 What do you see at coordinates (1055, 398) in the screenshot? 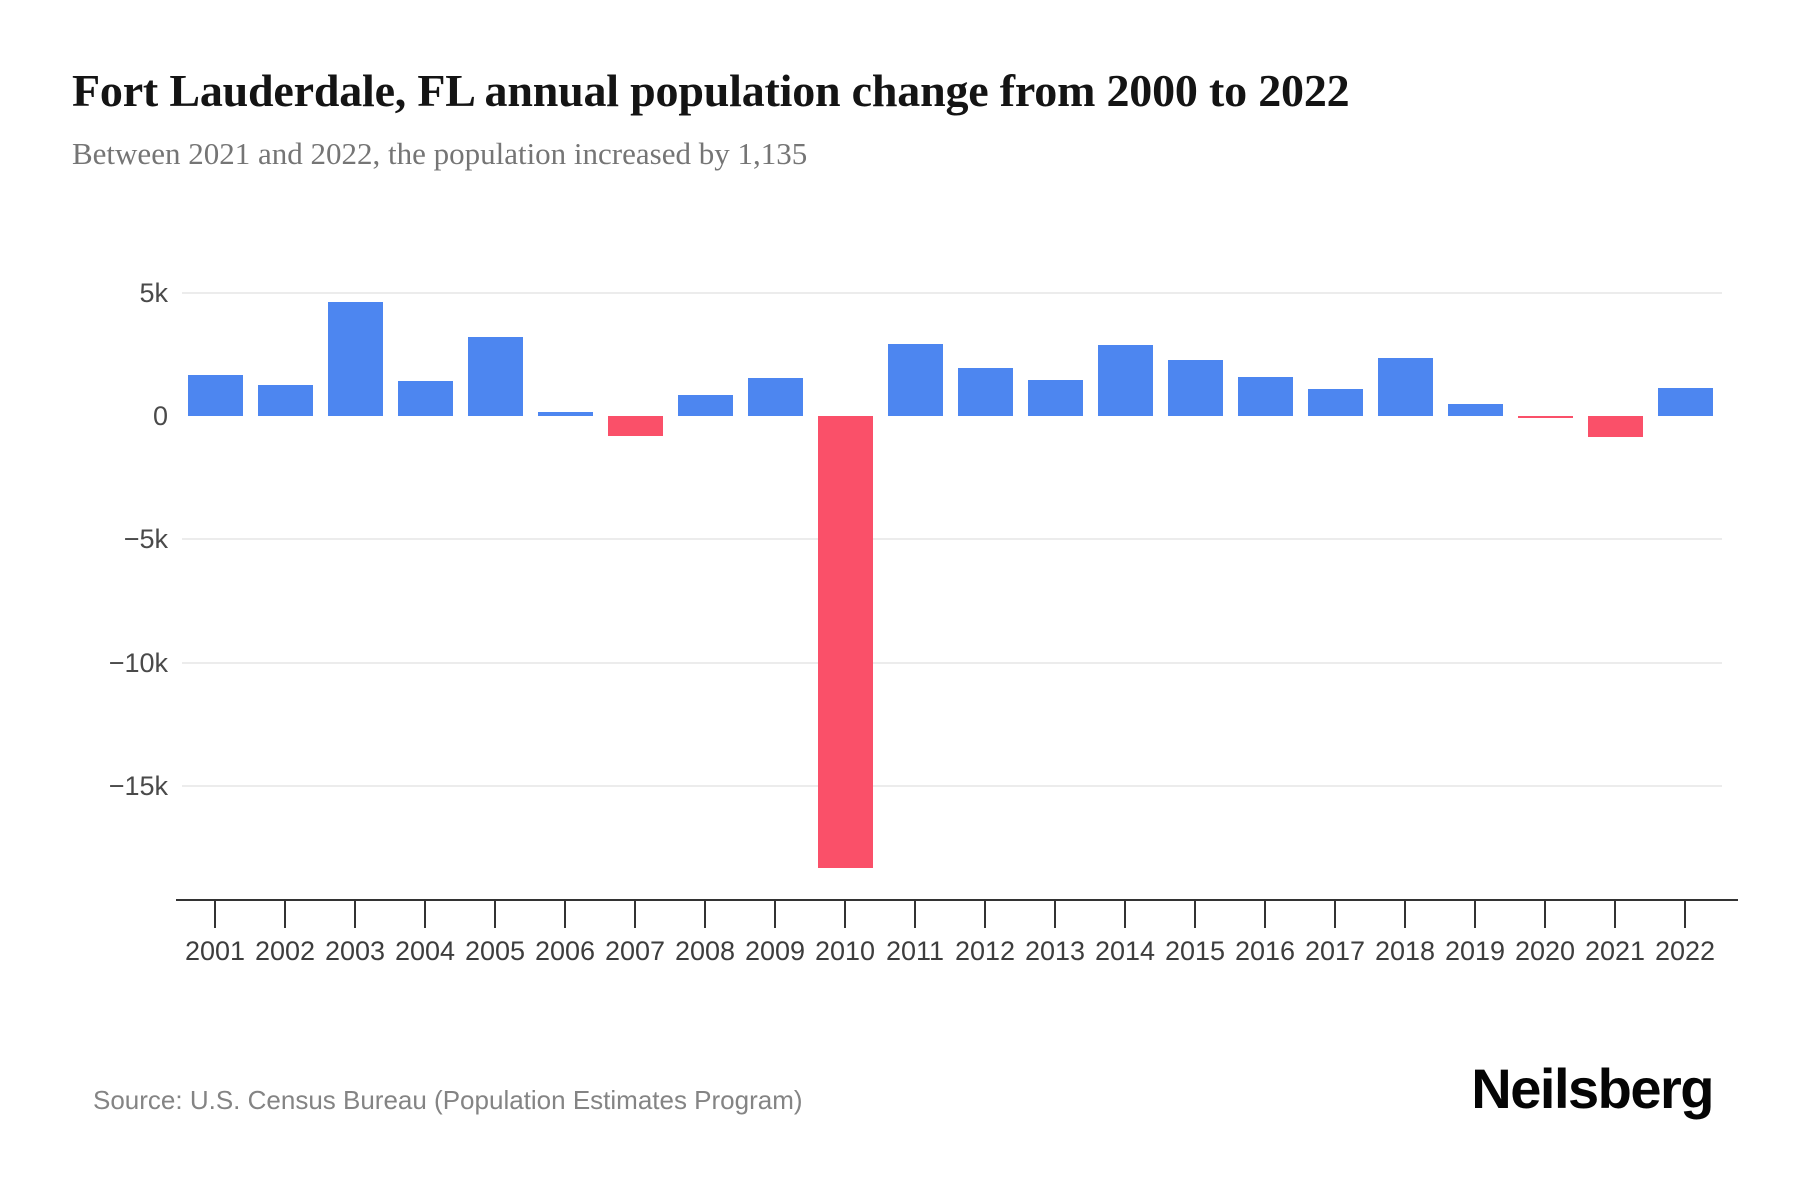
I see `bar-2013` at bounding box center [1055, 398].